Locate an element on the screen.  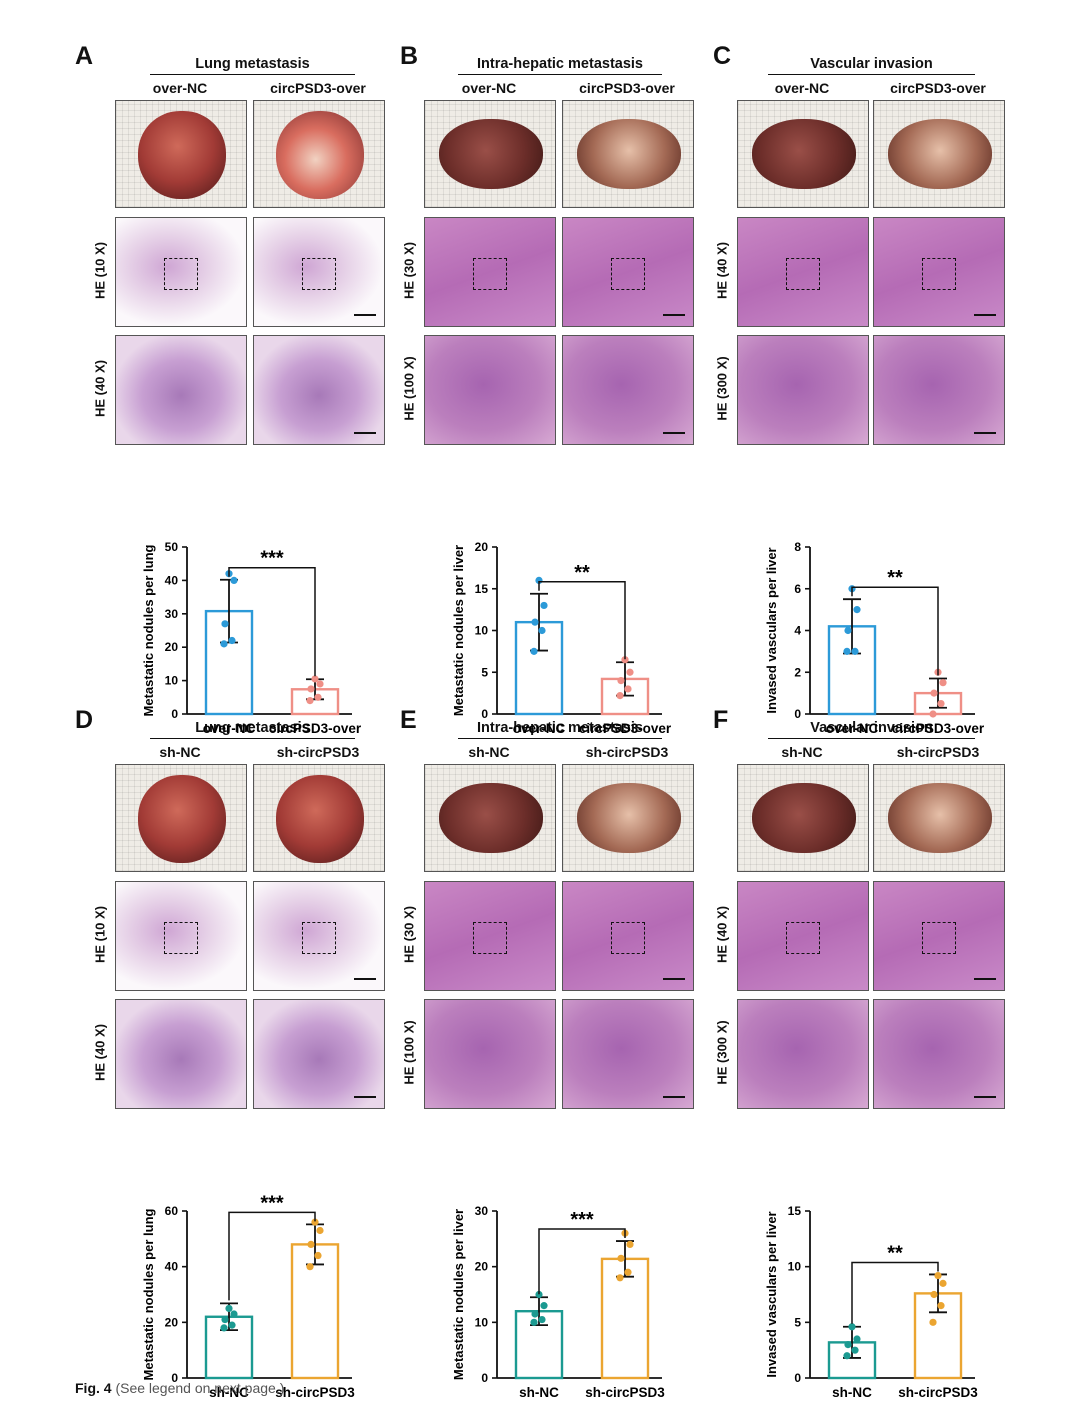
gross-photo-treatment is located at coordinates (628, 818).